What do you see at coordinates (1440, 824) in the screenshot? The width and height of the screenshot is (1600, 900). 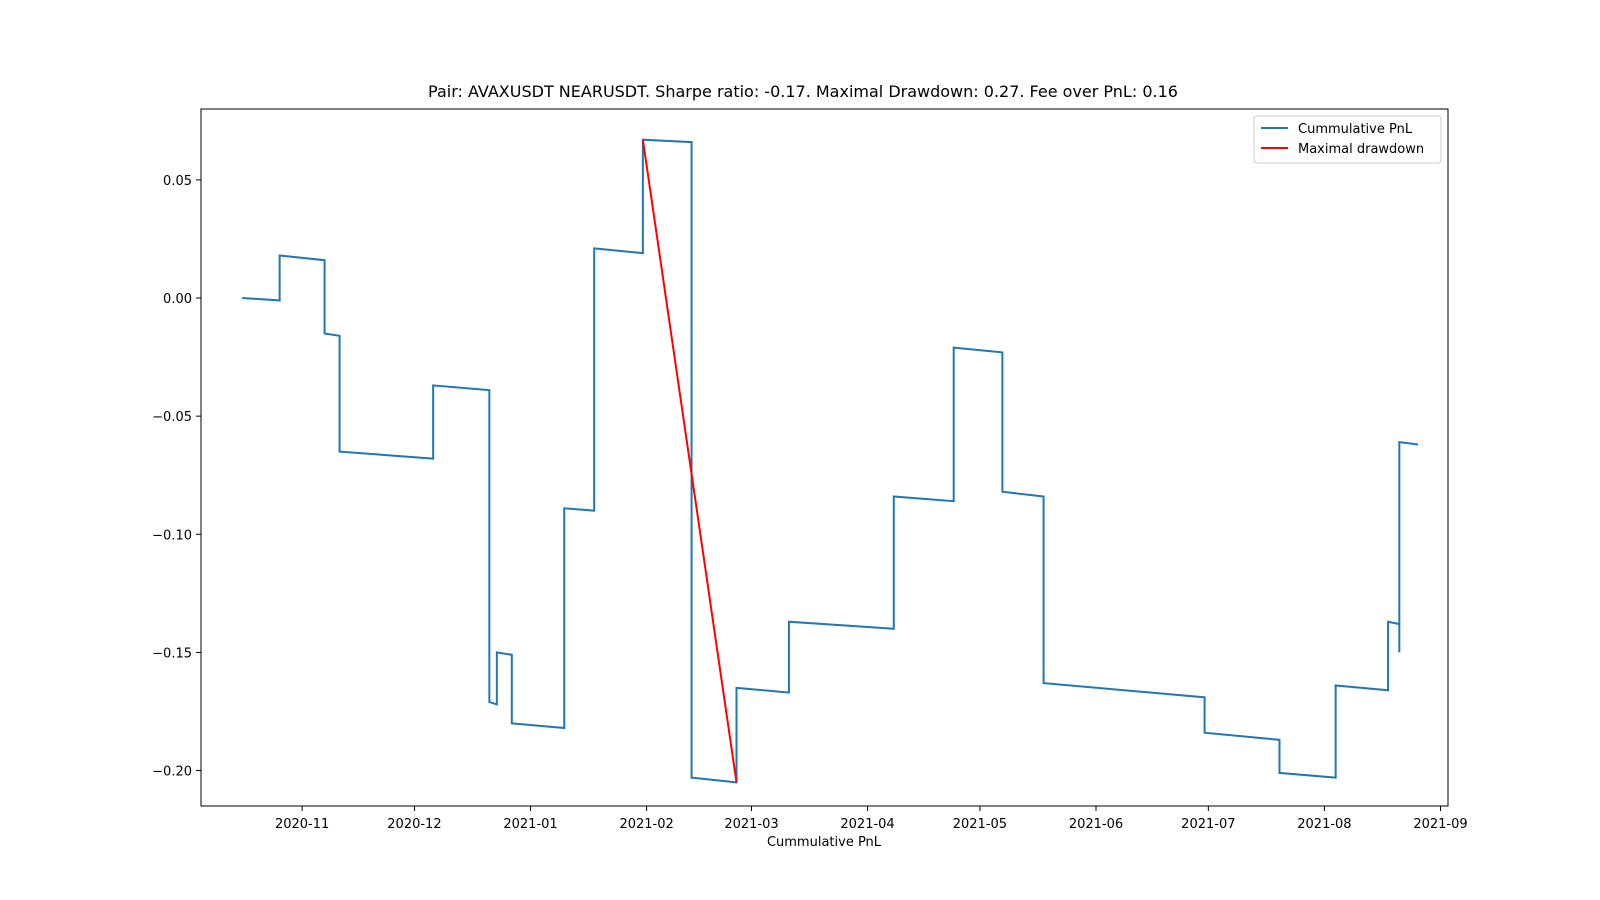 I see `x-tick-label: 2021-09` at bounding box center [1440, 824].